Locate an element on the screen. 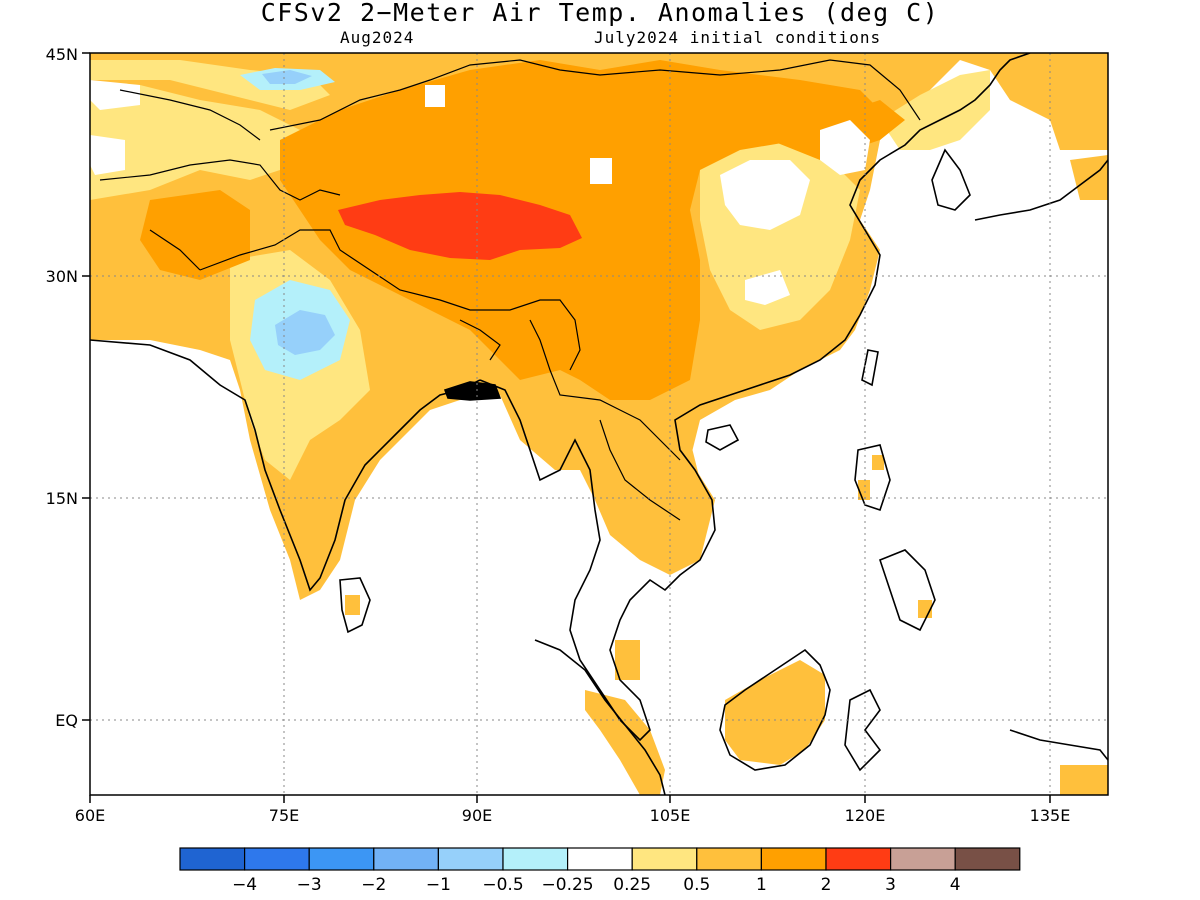 Image resolution: width=1200 pixels, height=900 pixels. colorbar-label: 2 is located at coordinates (826, 885).